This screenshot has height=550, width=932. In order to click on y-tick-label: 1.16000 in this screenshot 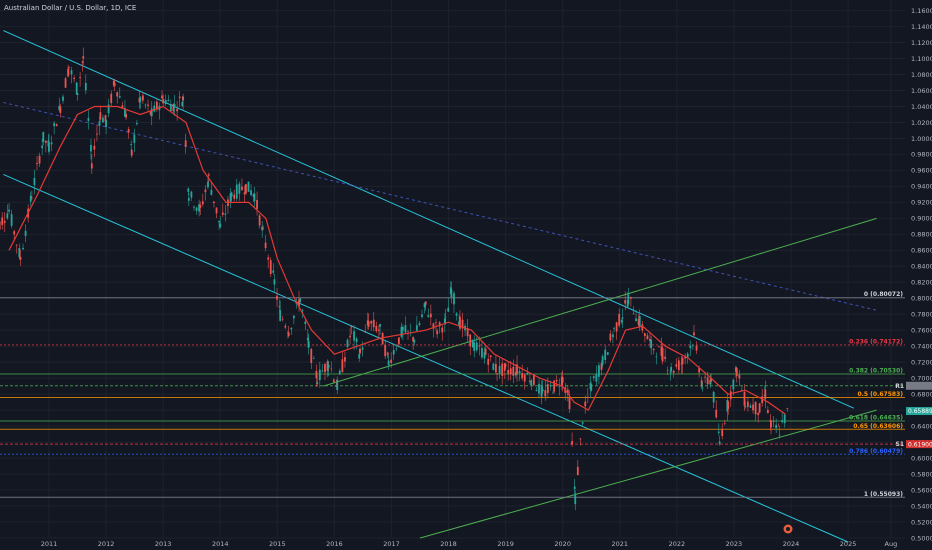, I will do `click(921, 11)`.